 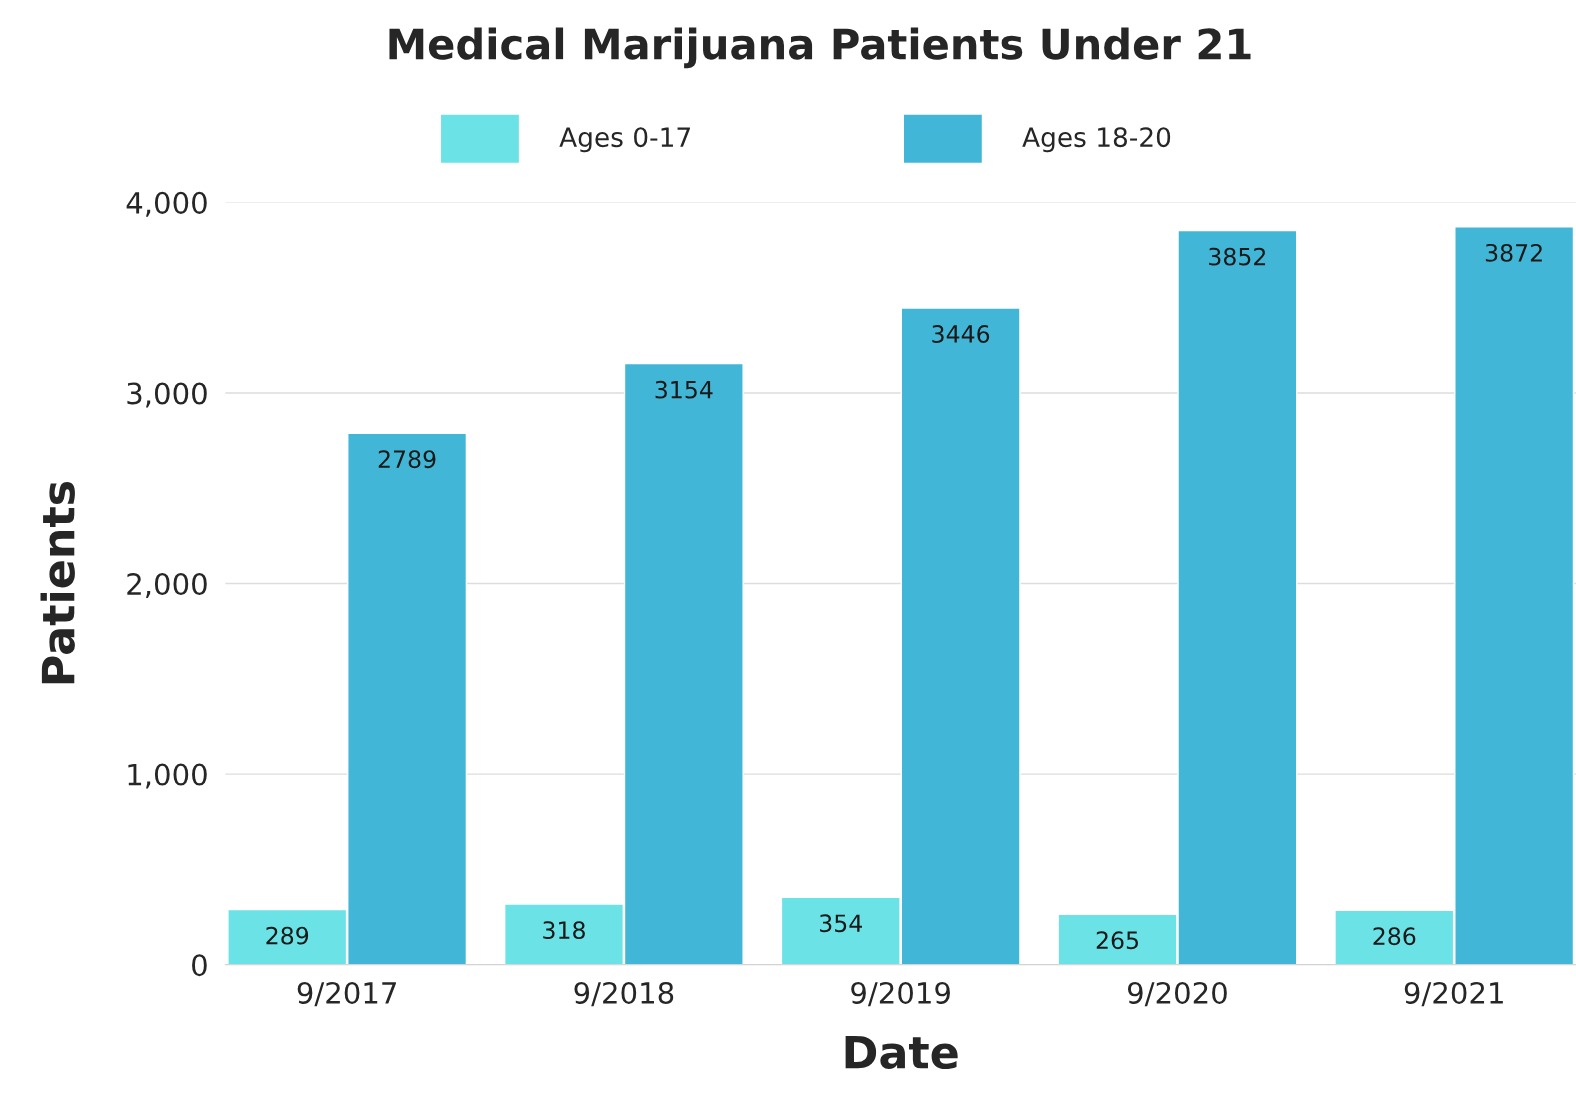 I want to click on data-label: 286, so click(x=1394, y=936).